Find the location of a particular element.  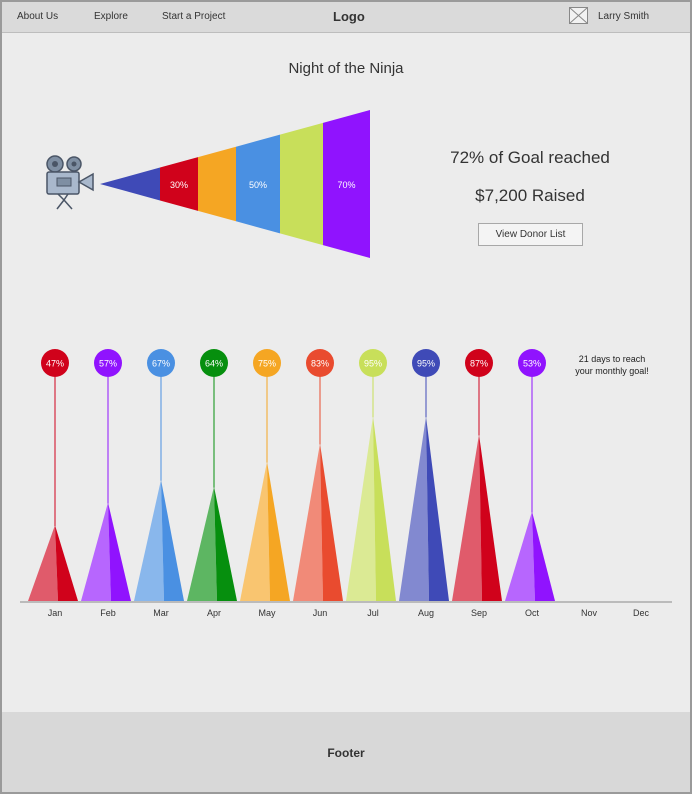

funnel-segment-label: 30% is located at coordinates (179, 185).